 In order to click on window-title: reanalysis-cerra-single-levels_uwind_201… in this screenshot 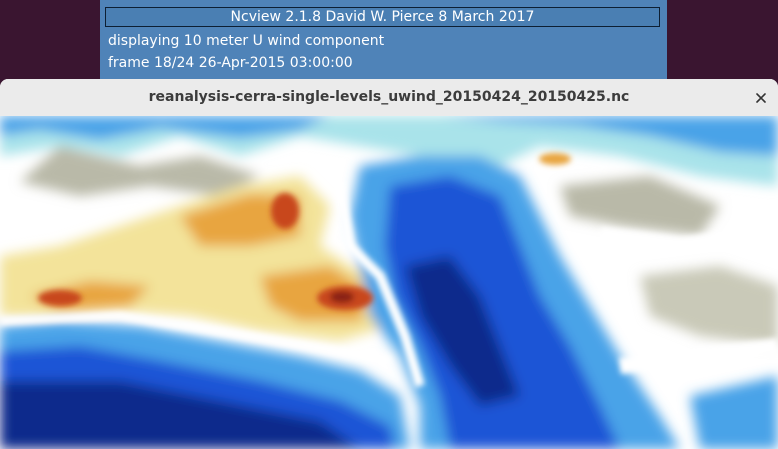, I will do `click(389, 97)`.